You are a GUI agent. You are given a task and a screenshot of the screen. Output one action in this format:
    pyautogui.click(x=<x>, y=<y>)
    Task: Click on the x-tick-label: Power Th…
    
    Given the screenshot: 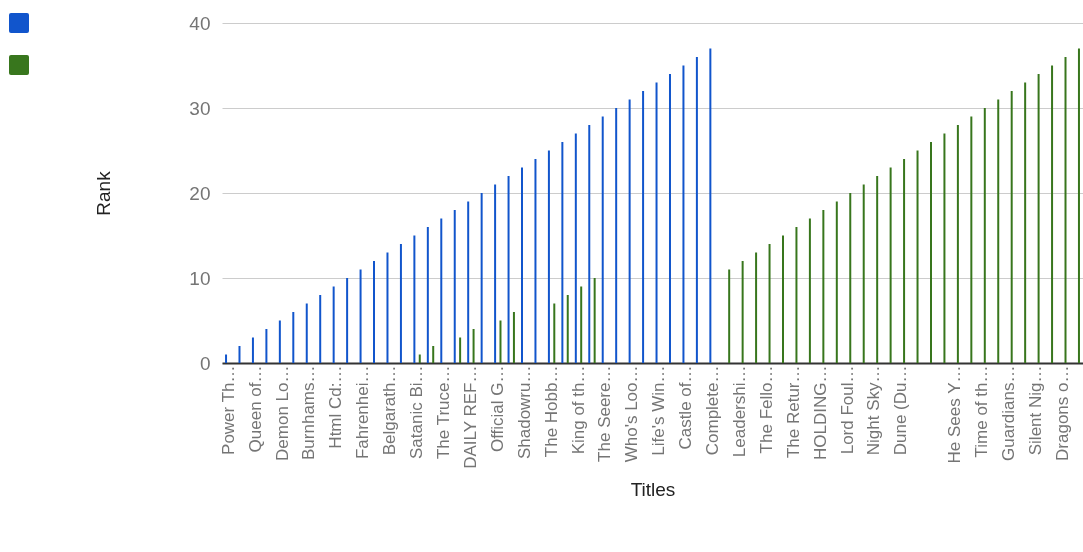 What is the action you would take?
    pyautogui.click(x=228, y=410)
    